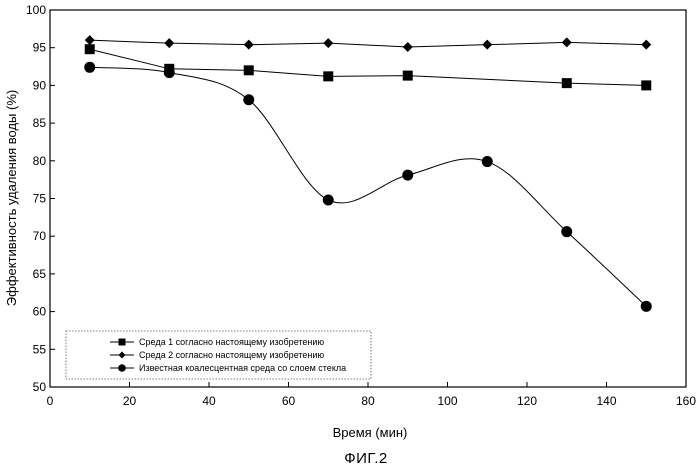  What do you see at coordinates (40, 48) in the screenshot?
I see `y-tick-label: 95` at bounding box center [40, 48].